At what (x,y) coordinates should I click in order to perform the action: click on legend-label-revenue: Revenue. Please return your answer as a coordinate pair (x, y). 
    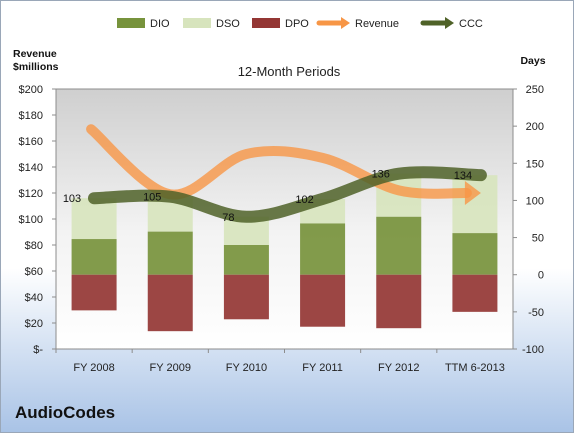
    Looking at the image, I should click on (377, 24).